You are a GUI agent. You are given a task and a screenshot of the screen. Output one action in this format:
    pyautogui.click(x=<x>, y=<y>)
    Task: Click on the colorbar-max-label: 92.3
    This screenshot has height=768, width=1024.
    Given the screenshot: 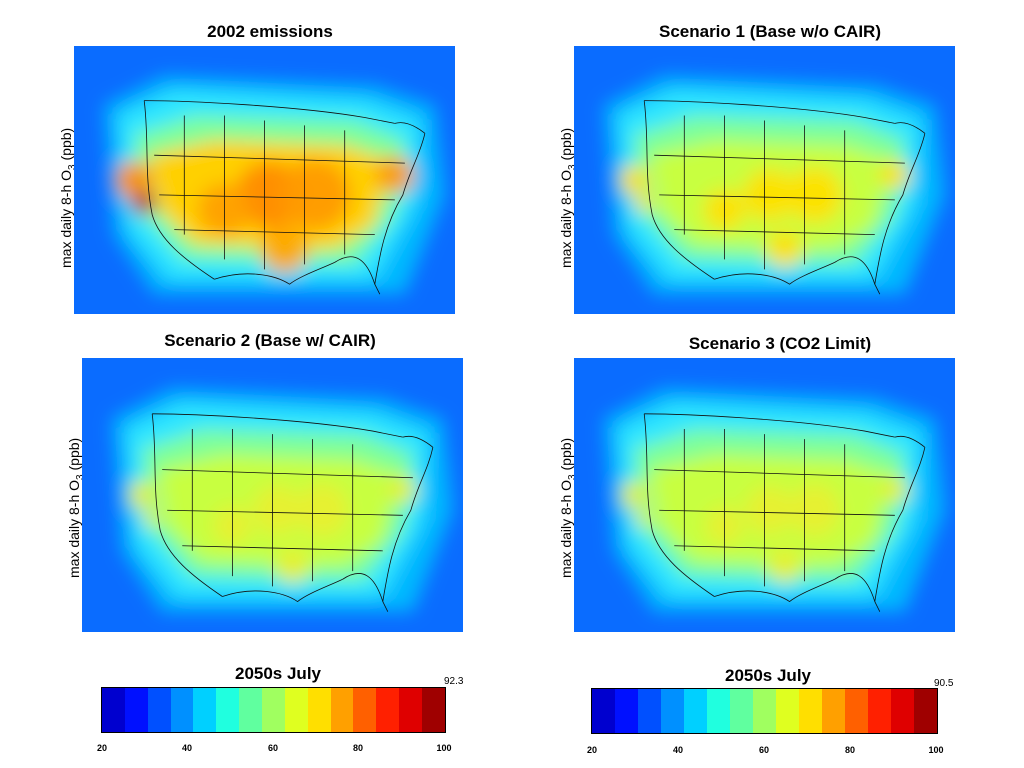 What is the action you would take?
    pyautogui.click(x=454, y=681)
    